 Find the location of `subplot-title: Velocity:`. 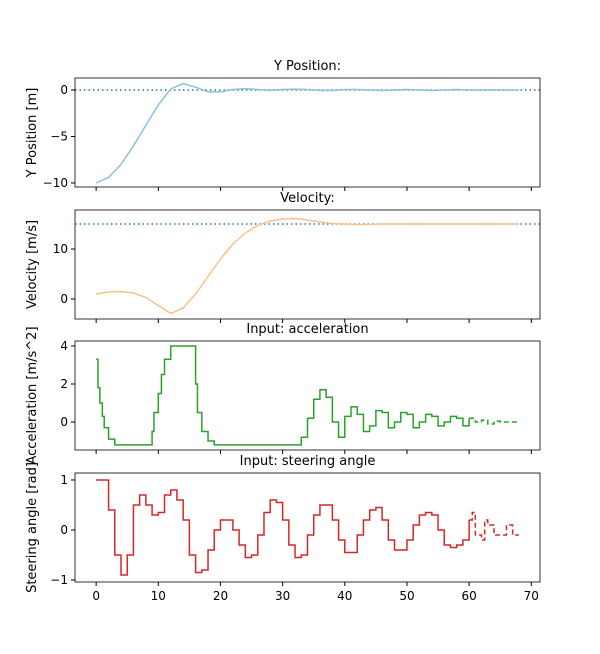

subplot-title: Velocity: is located at coordinates (307, 198).